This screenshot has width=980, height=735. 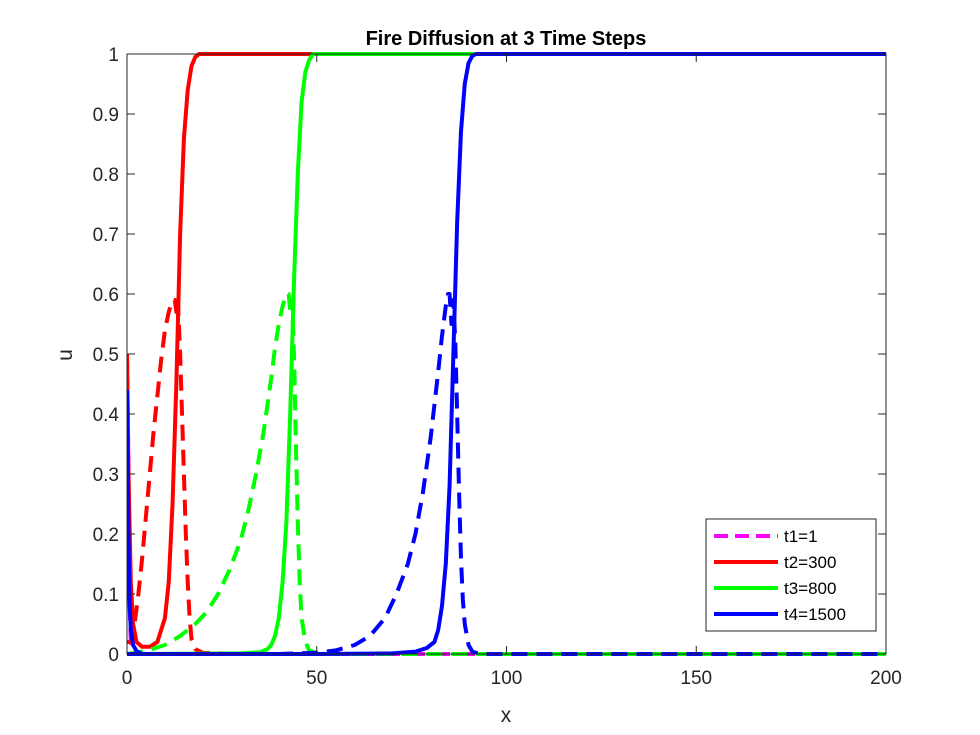 I want to click on legend-entry-label: t1=1, so click(x=801, y=536).